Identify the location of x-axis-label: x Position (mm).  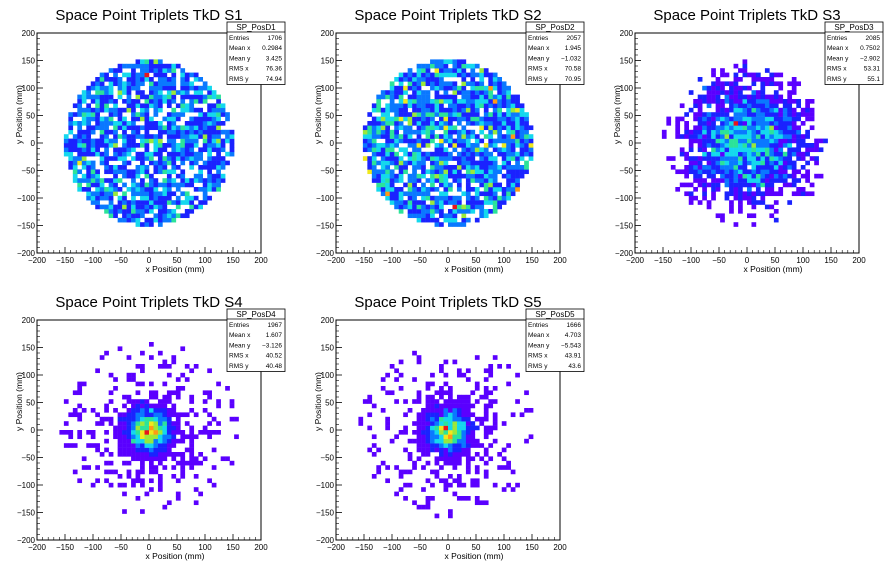
(473, 269).